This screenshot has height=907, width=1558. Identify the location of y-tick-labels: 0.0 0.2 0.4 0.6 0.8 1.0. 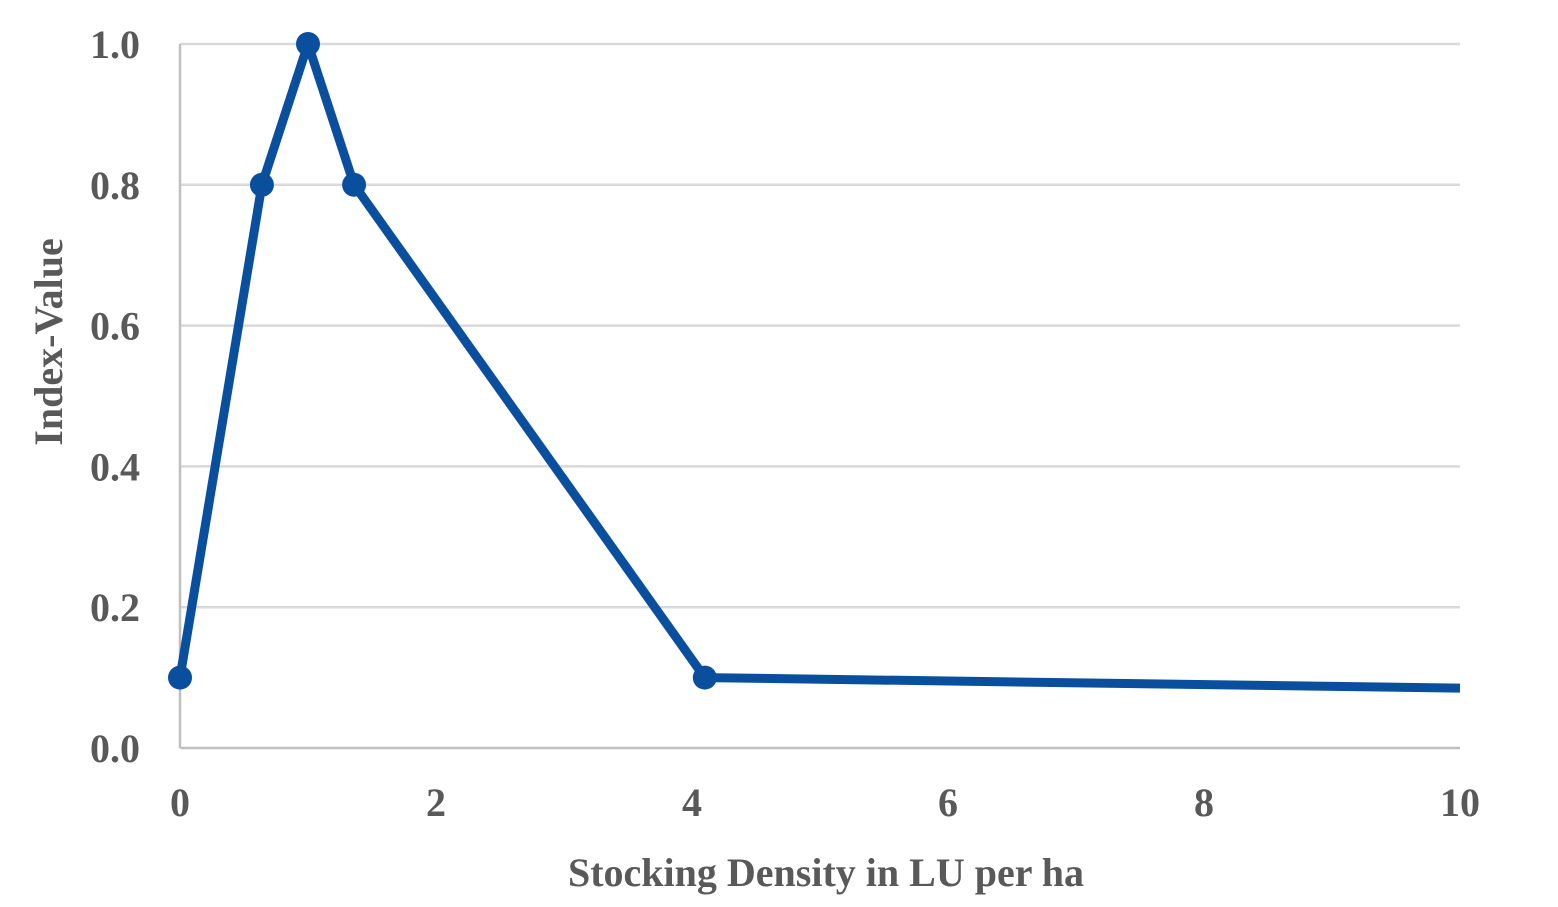
(115, 396).